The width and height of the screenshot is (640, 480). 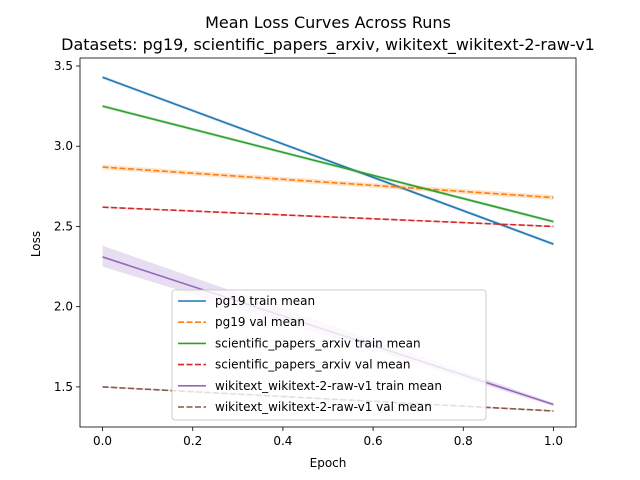 I want to click on x-tick-label: 0.8, so click(x=463, y=441).